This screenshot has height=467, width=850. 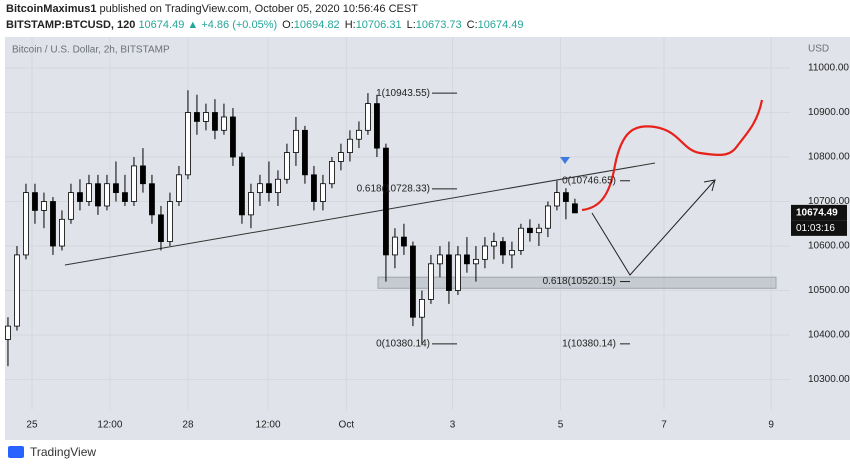 What do you see at coordinates (472, 25) in the screenshot?
I see `ohlc-key: C:` at bounding box center [472, 25].